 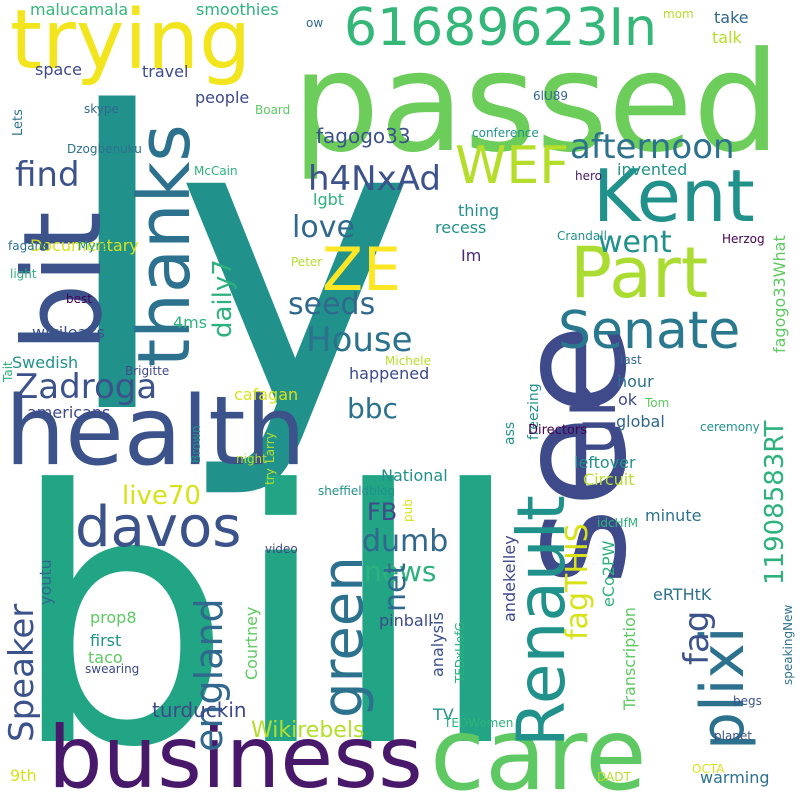 What do you see at coordinates (372, 408) in the screenshot?
I see `word-bbc: bbc` at bounding box center [372, 408].